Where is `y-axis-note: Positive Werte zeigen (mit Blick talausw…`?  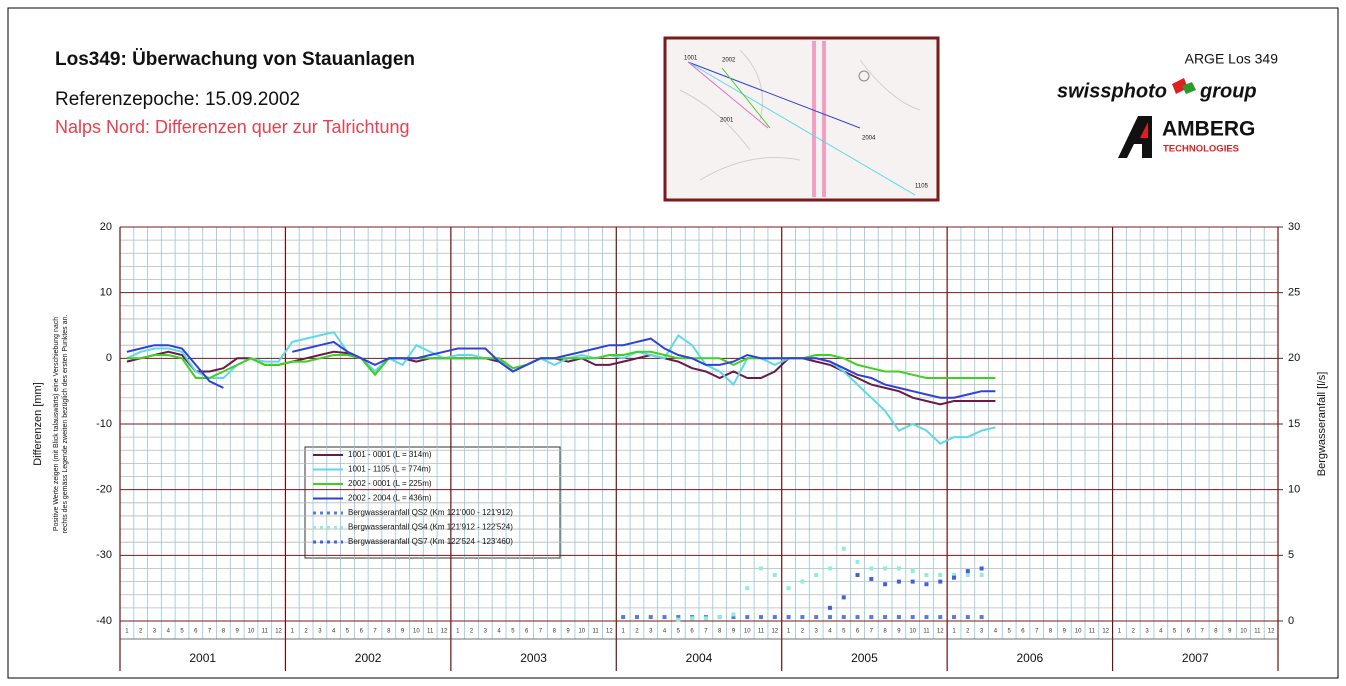
y-axis-note: Positive Werte zeigen (mit Blick talausw… is located at coordinates (56, 424).